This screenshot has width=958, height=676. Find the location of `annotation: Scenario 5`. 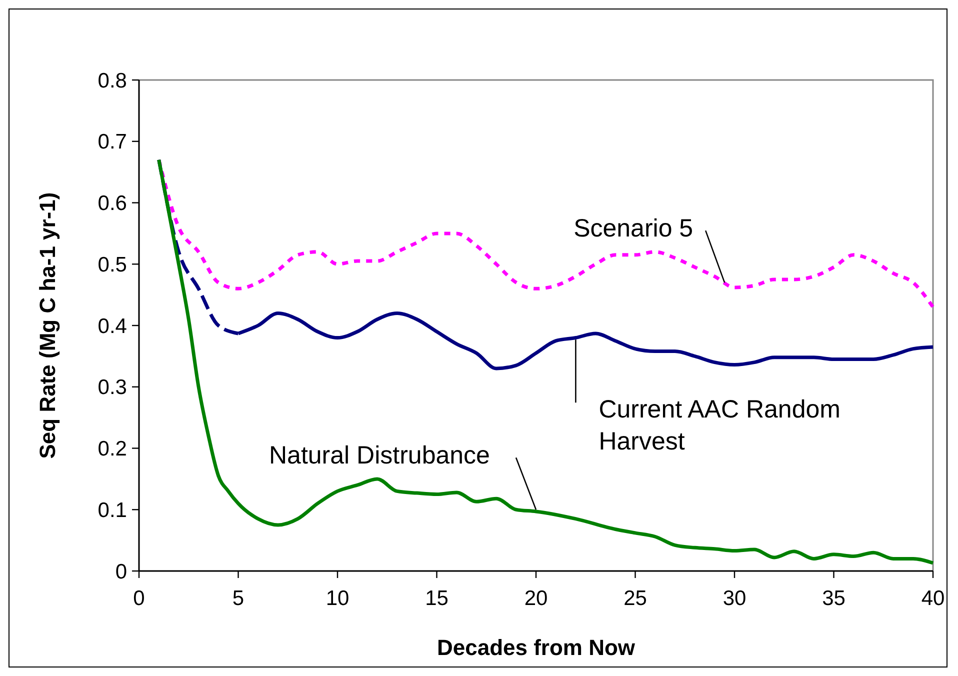

annotation: Scenario 5 is located at coordinates (634, 228).